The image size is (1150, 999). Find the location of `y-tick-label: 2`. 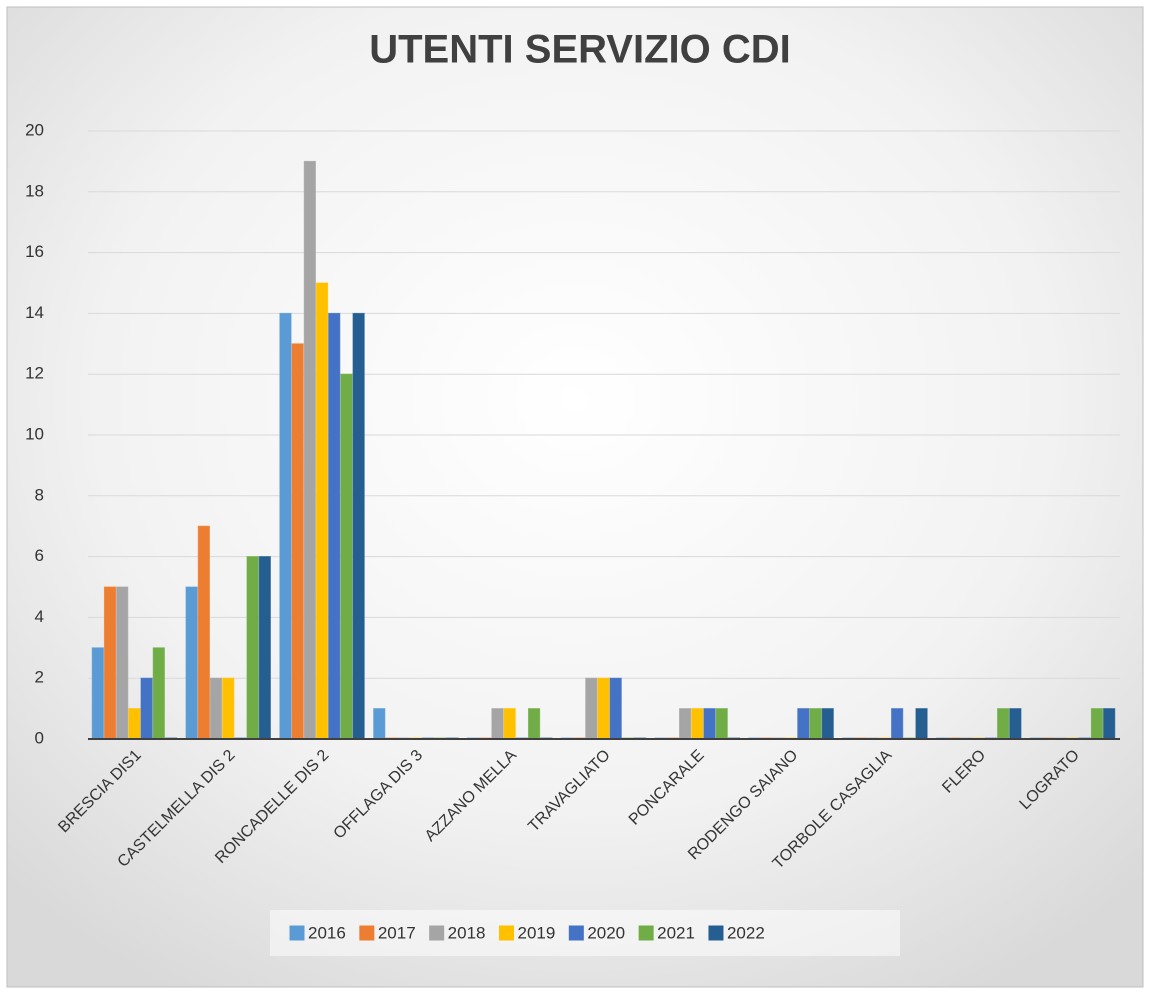

y-tick-label: 2 is located at coordinates (39, 677).